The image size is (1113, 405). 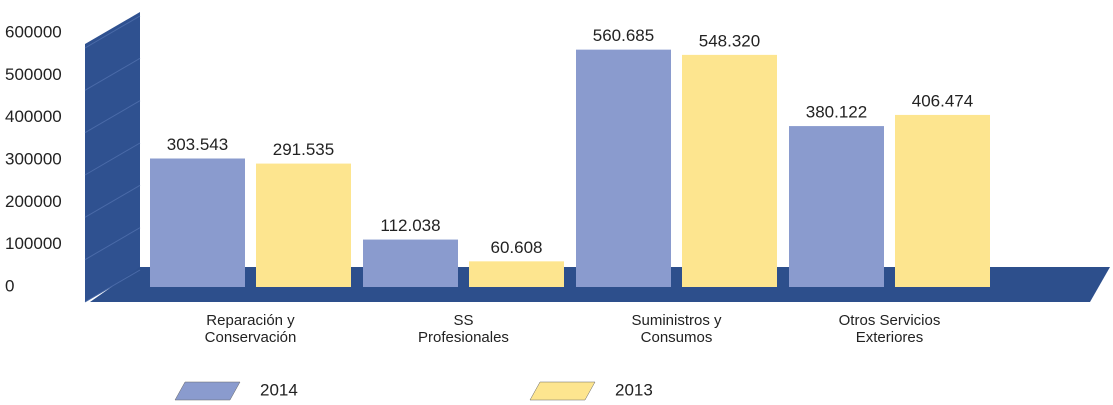 I want to click on value-label: 380.122, so click(x=836, y=112).